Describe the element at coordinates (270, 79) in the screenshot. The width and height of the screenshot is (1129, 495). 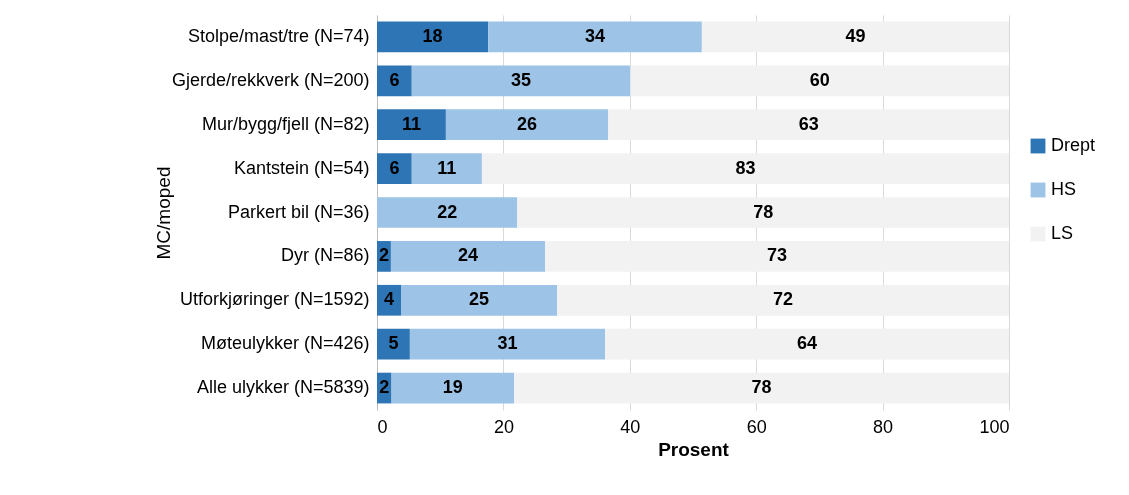
I see `y-tick-label: Gjerde/rekkverk (N=200)` at that location.